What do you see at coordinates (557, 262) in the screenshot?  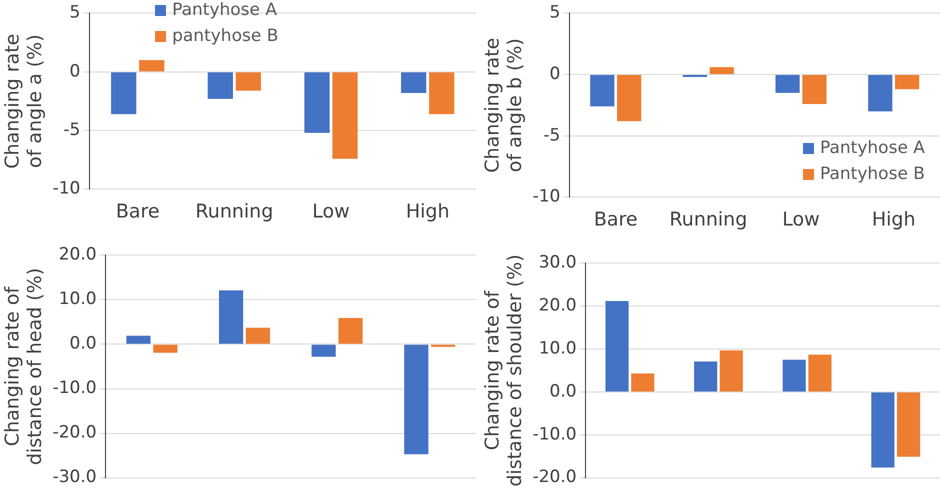 I see `y-tick-label: 30.0` at bounding box center [557, 262].